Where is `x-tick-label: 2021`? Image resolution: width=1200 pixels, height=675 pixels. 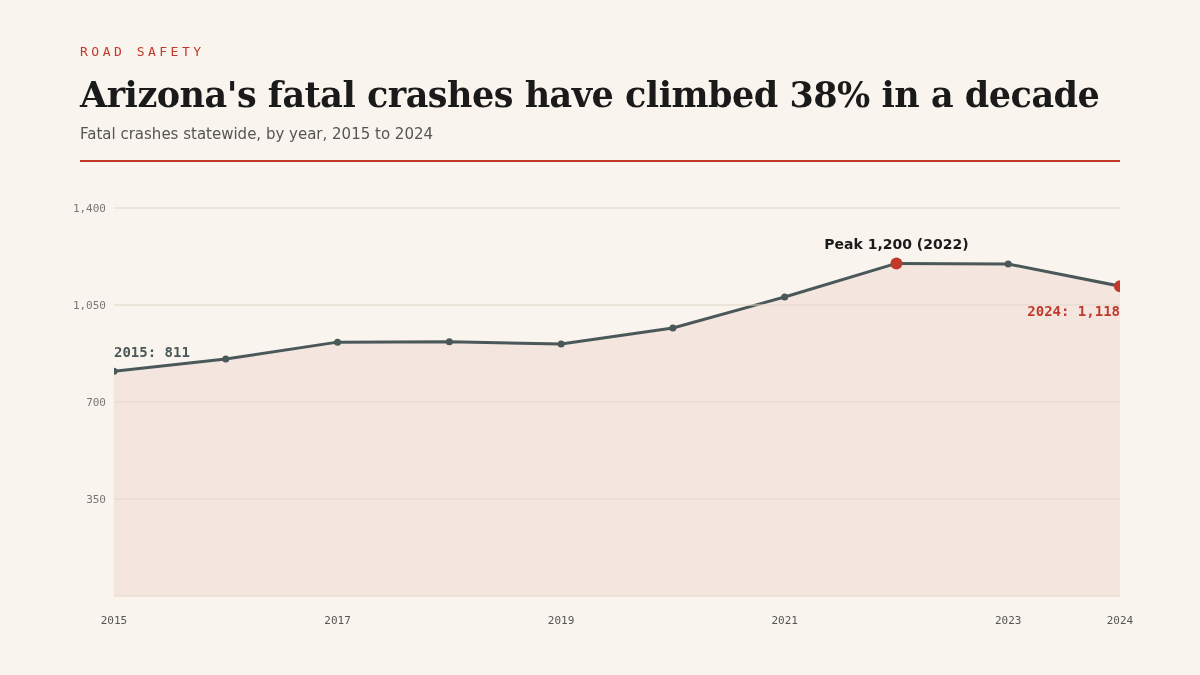
x-tick-label: 2021 is located at coordinates (784, 620).